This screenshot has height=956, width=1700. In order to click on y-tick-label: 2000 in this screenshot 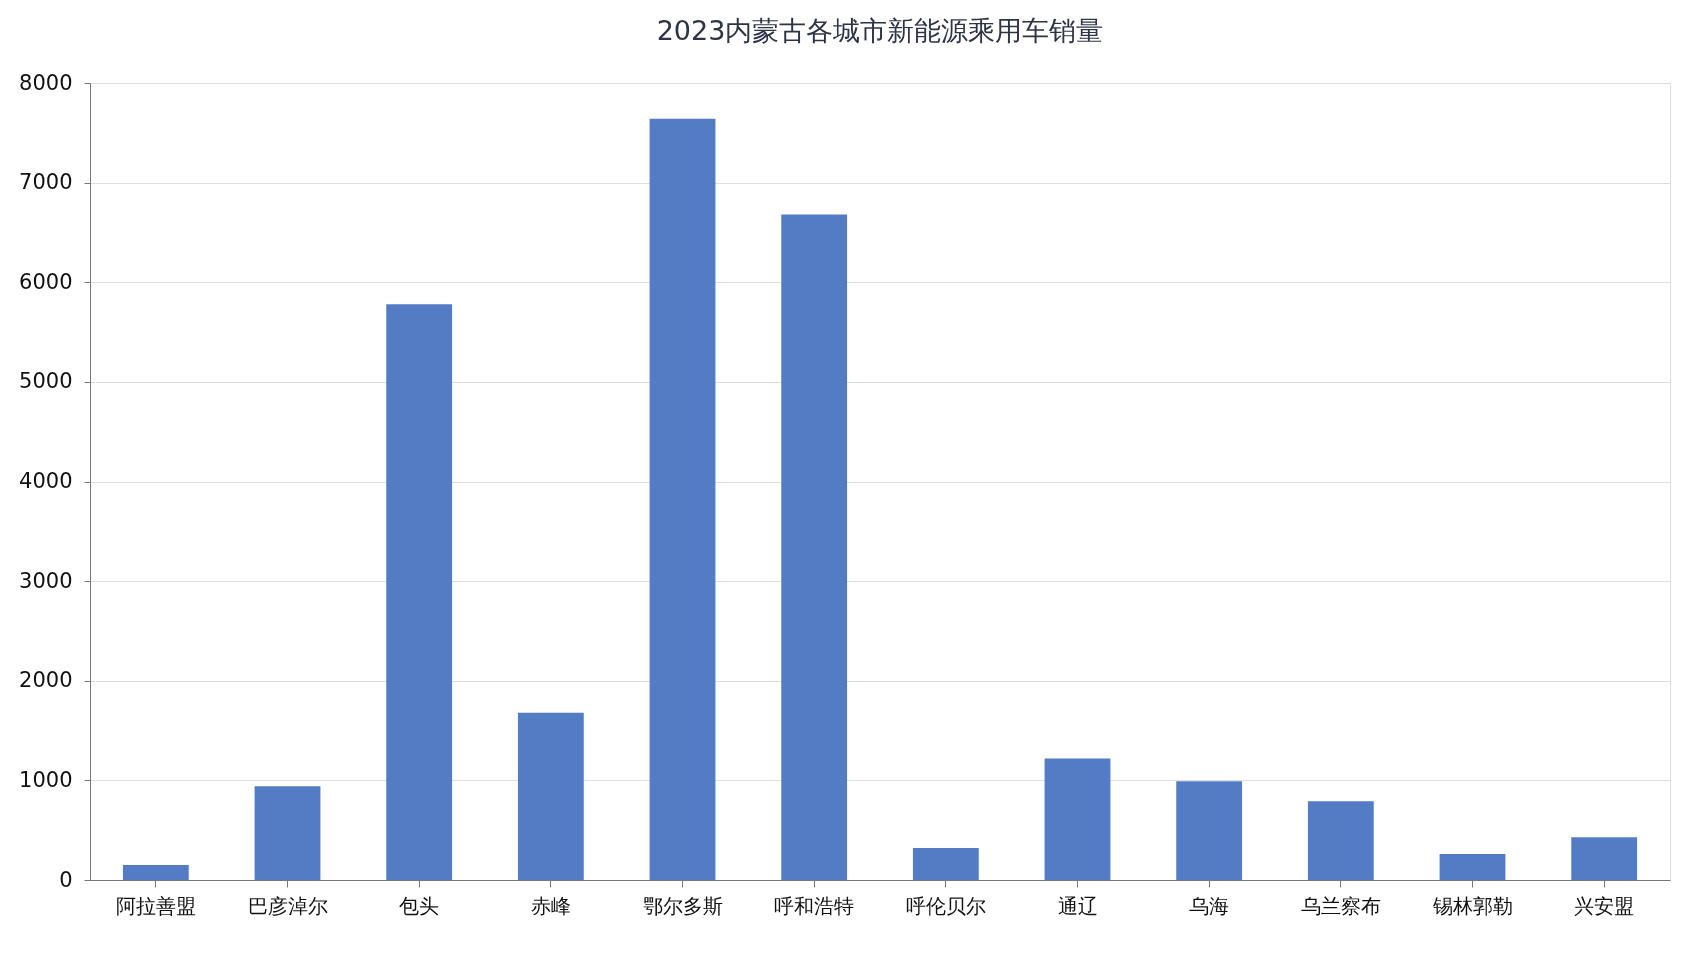, I will do `click(46, 680)`.